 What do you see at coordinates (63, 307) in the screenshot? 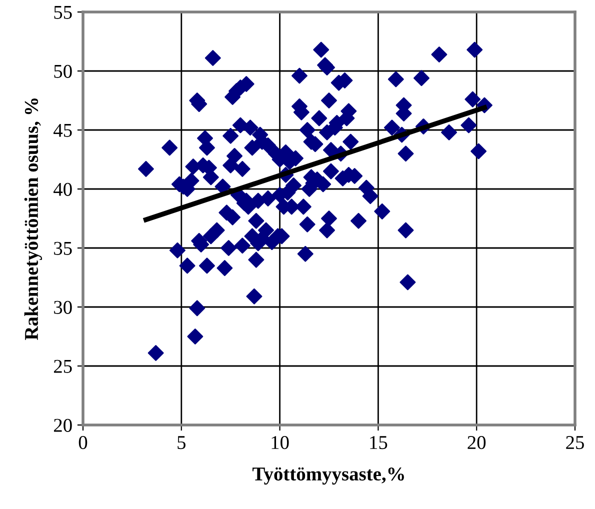
I see `y-tick-label: 30` at bounding box center [63, 307].